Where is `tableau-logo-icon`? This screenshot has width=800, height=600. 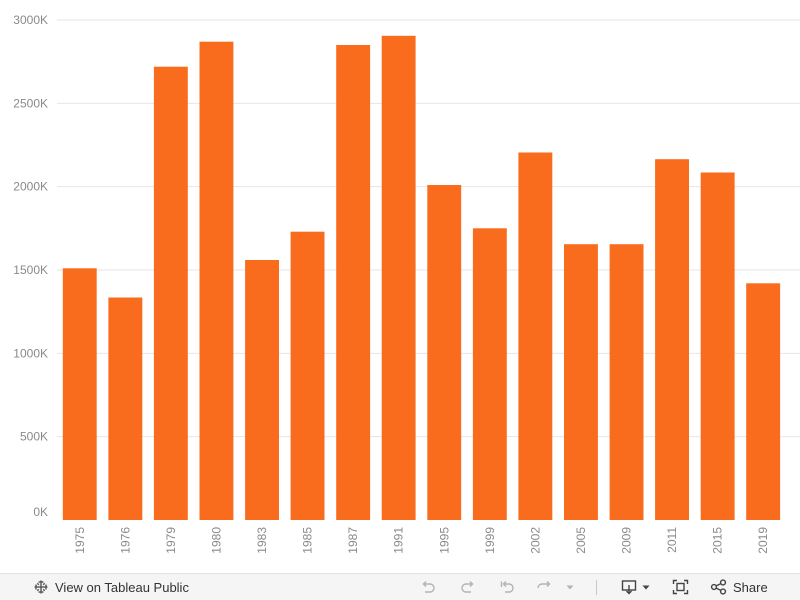
tableau-logo-icon is located at coordinates (41, 587).